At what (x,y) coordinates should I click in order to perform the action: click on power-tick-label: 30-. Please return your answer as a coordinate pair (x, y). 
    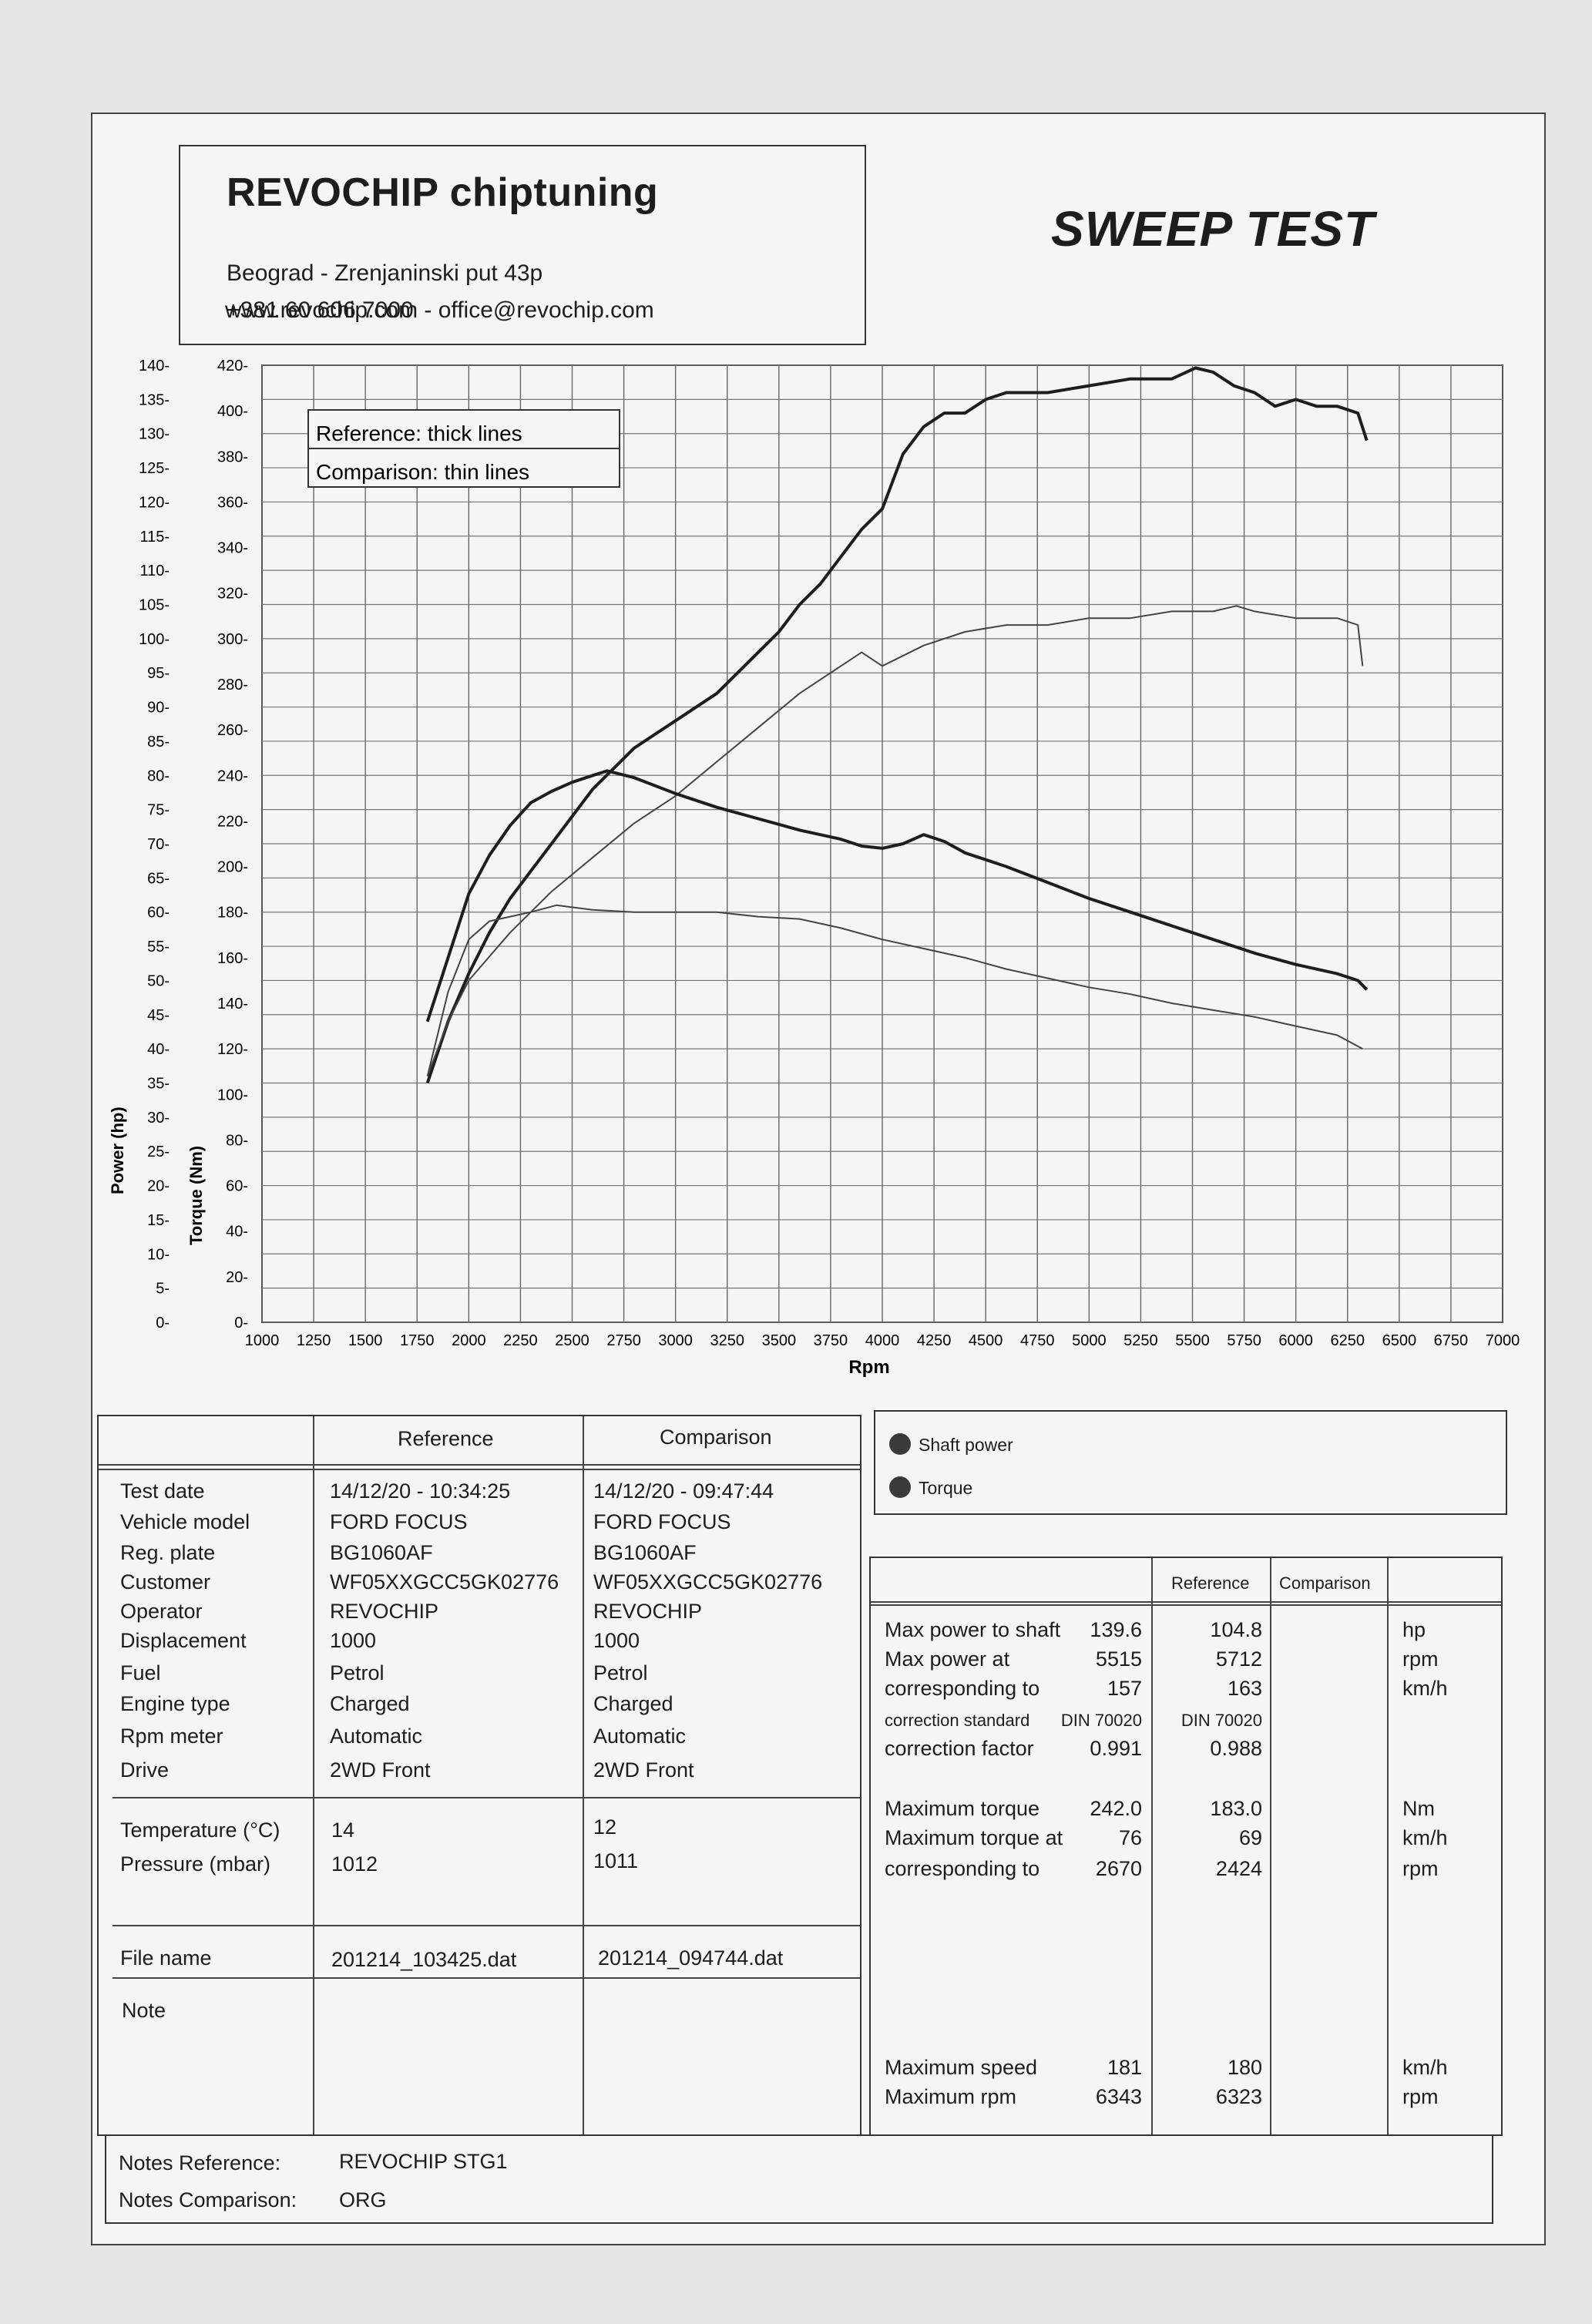
    Looking at the image, I should click on (158, 1118).